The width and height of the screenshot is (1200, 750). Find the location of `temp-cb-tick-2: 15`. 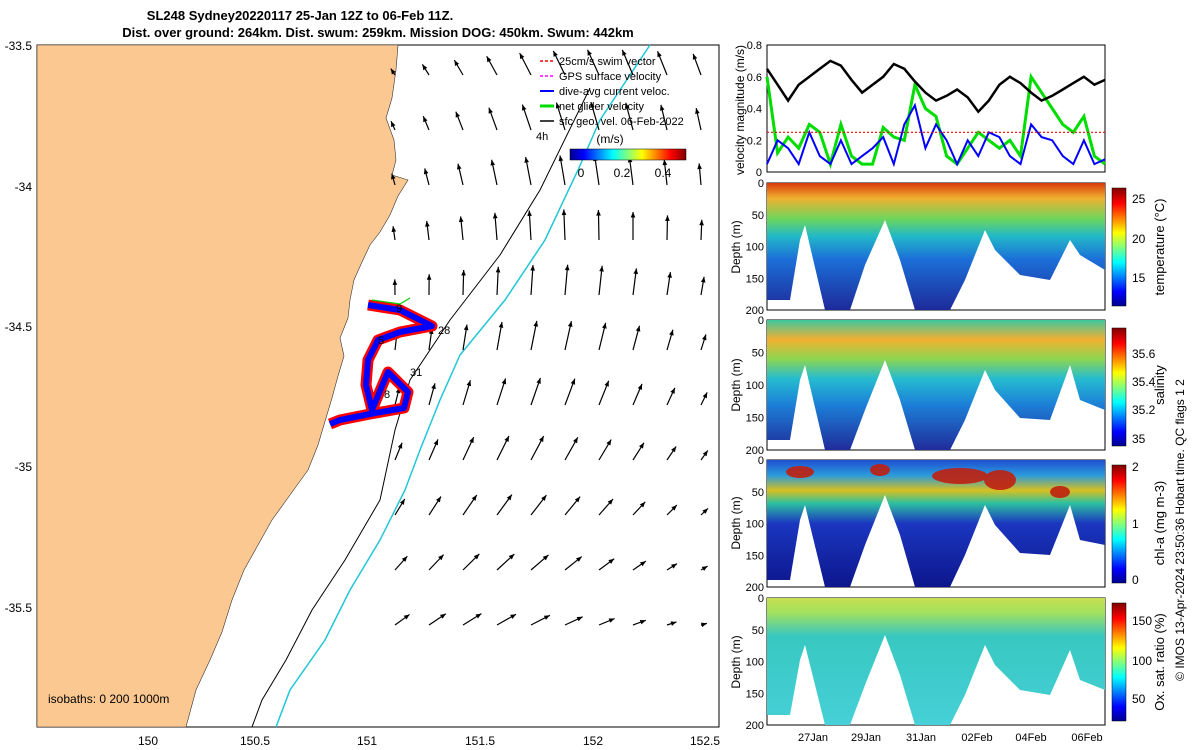

temp-cb-tick-2: 15 is located at coordinates (1139, 278).